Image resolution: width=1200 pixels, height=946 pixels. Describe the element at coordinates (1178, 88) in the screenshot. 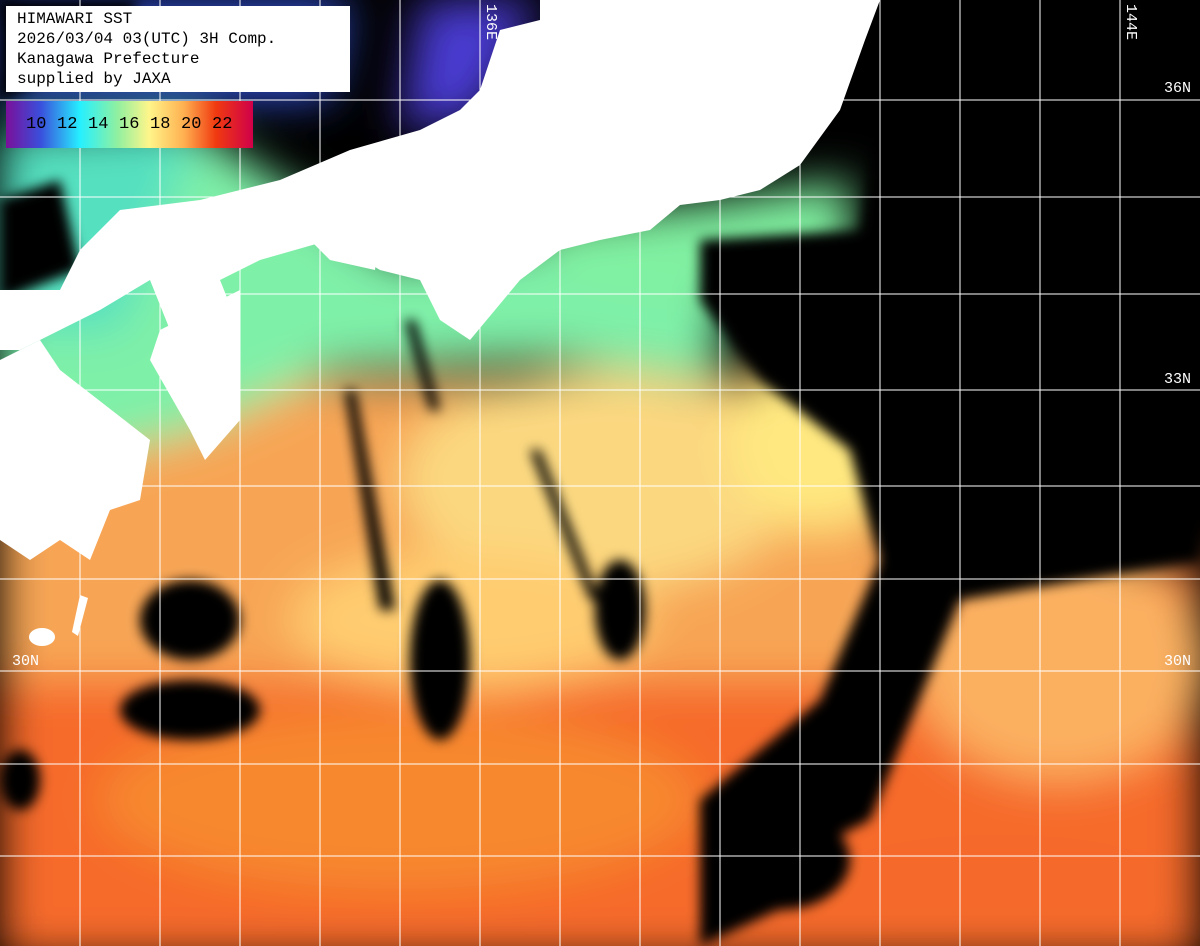

I see `lat-label-36n: 36N` at that location.